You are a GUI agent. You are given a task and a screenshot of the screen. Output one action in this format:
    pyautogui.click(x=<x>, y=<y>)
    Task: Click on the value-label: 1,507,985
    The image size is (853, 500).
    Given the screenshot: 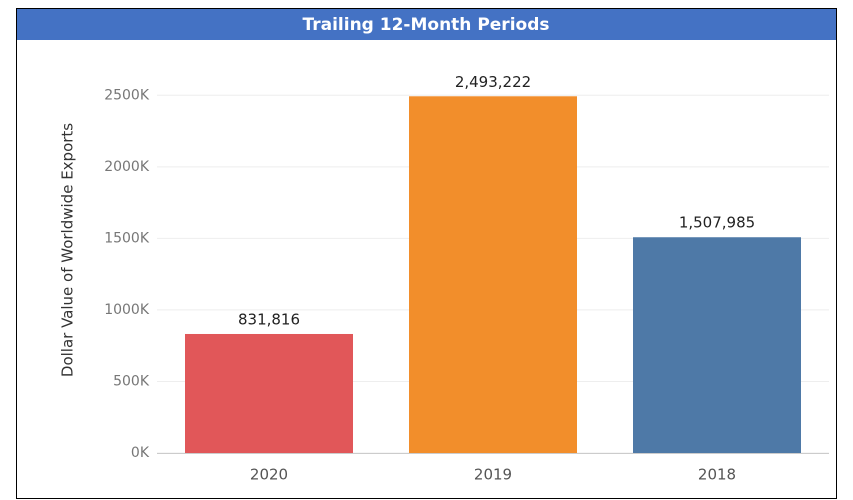 What is the action you would take?
    pyautogui.click(x=717, y=223)
    